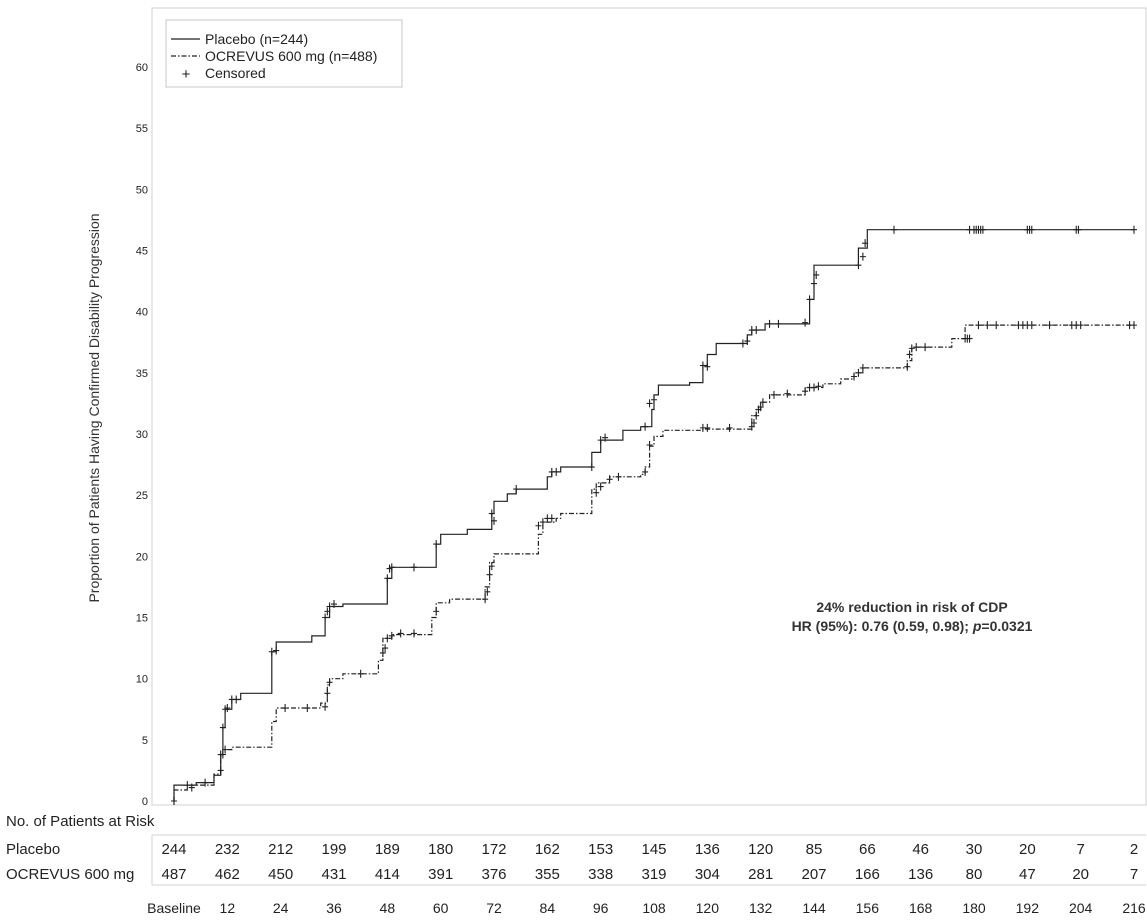 The height and width of the screenshot is (922, 1147). I want to click on risk-cell: 30, so click(974, 849).